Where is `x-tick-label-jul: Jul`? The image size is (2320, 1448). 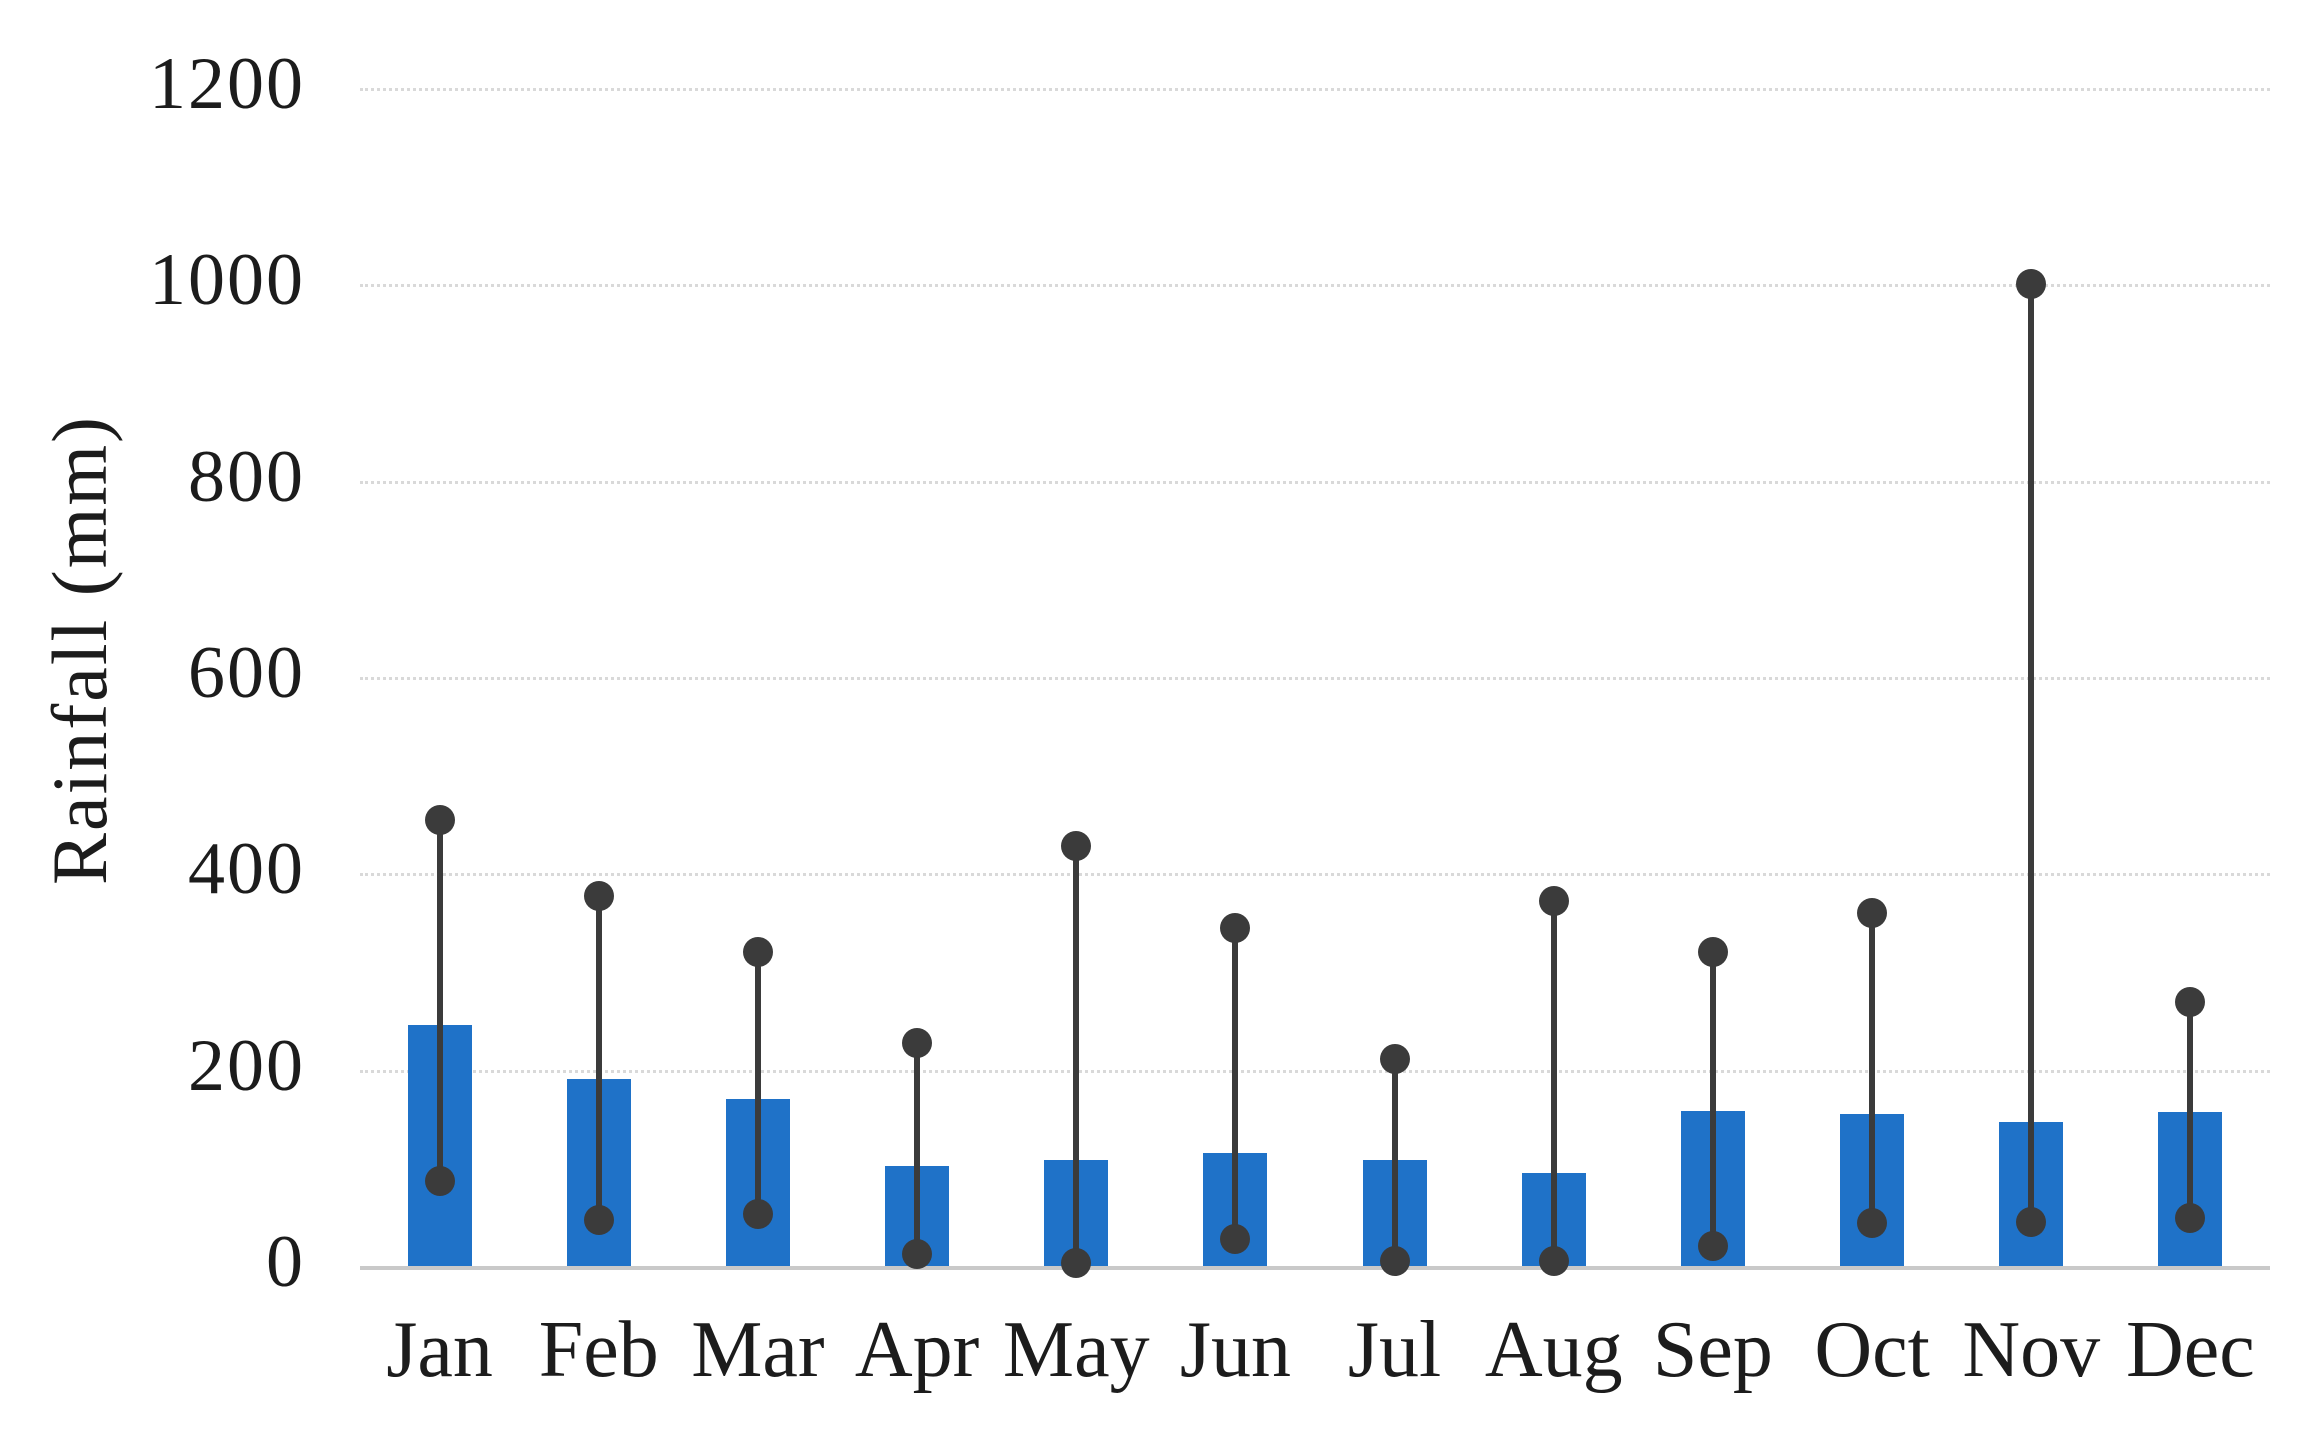
x-tick-label-jul: Jul is located at coordinates (1394, 1350).